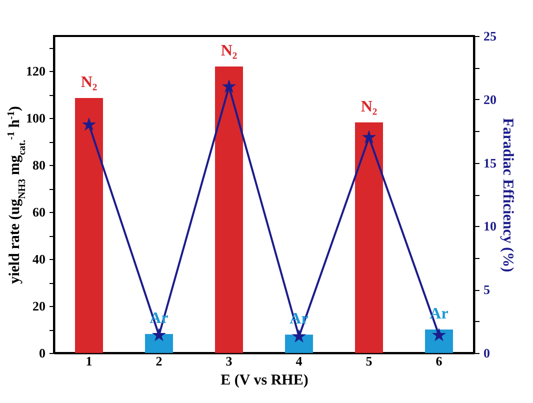 This screenshot has height=403, width=533. What do you see at coordinates (369, 361) in the screenshot?
I see `x-tick-label: 5` at bounding box center [369, 361].